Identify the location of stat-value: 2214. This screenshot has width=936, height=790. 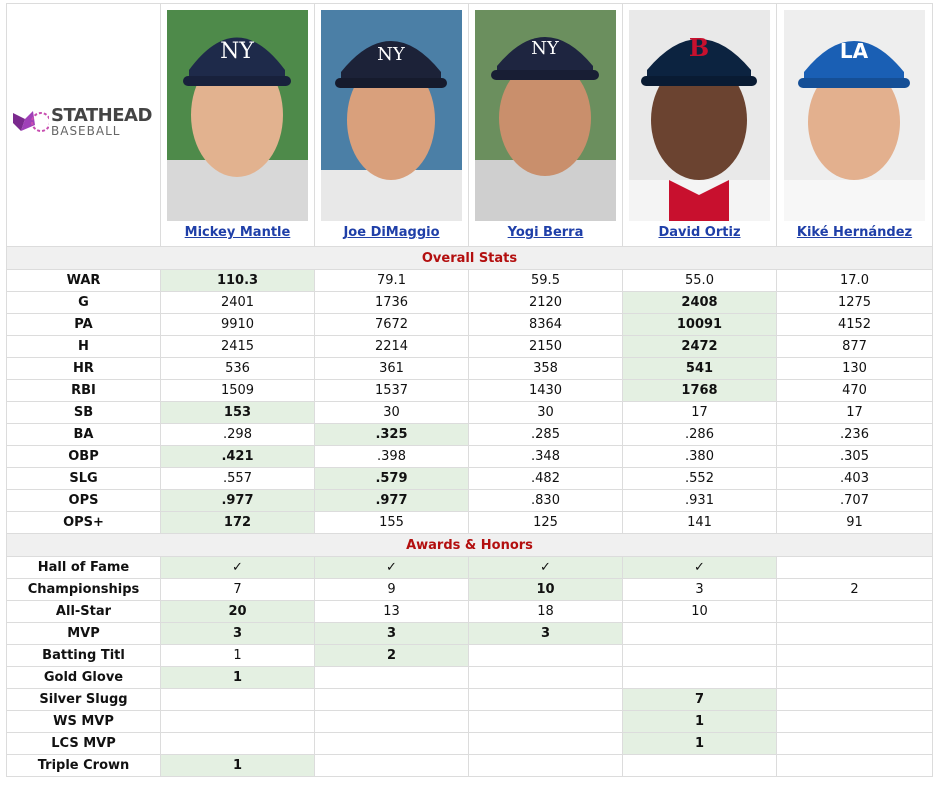
(391, 346).